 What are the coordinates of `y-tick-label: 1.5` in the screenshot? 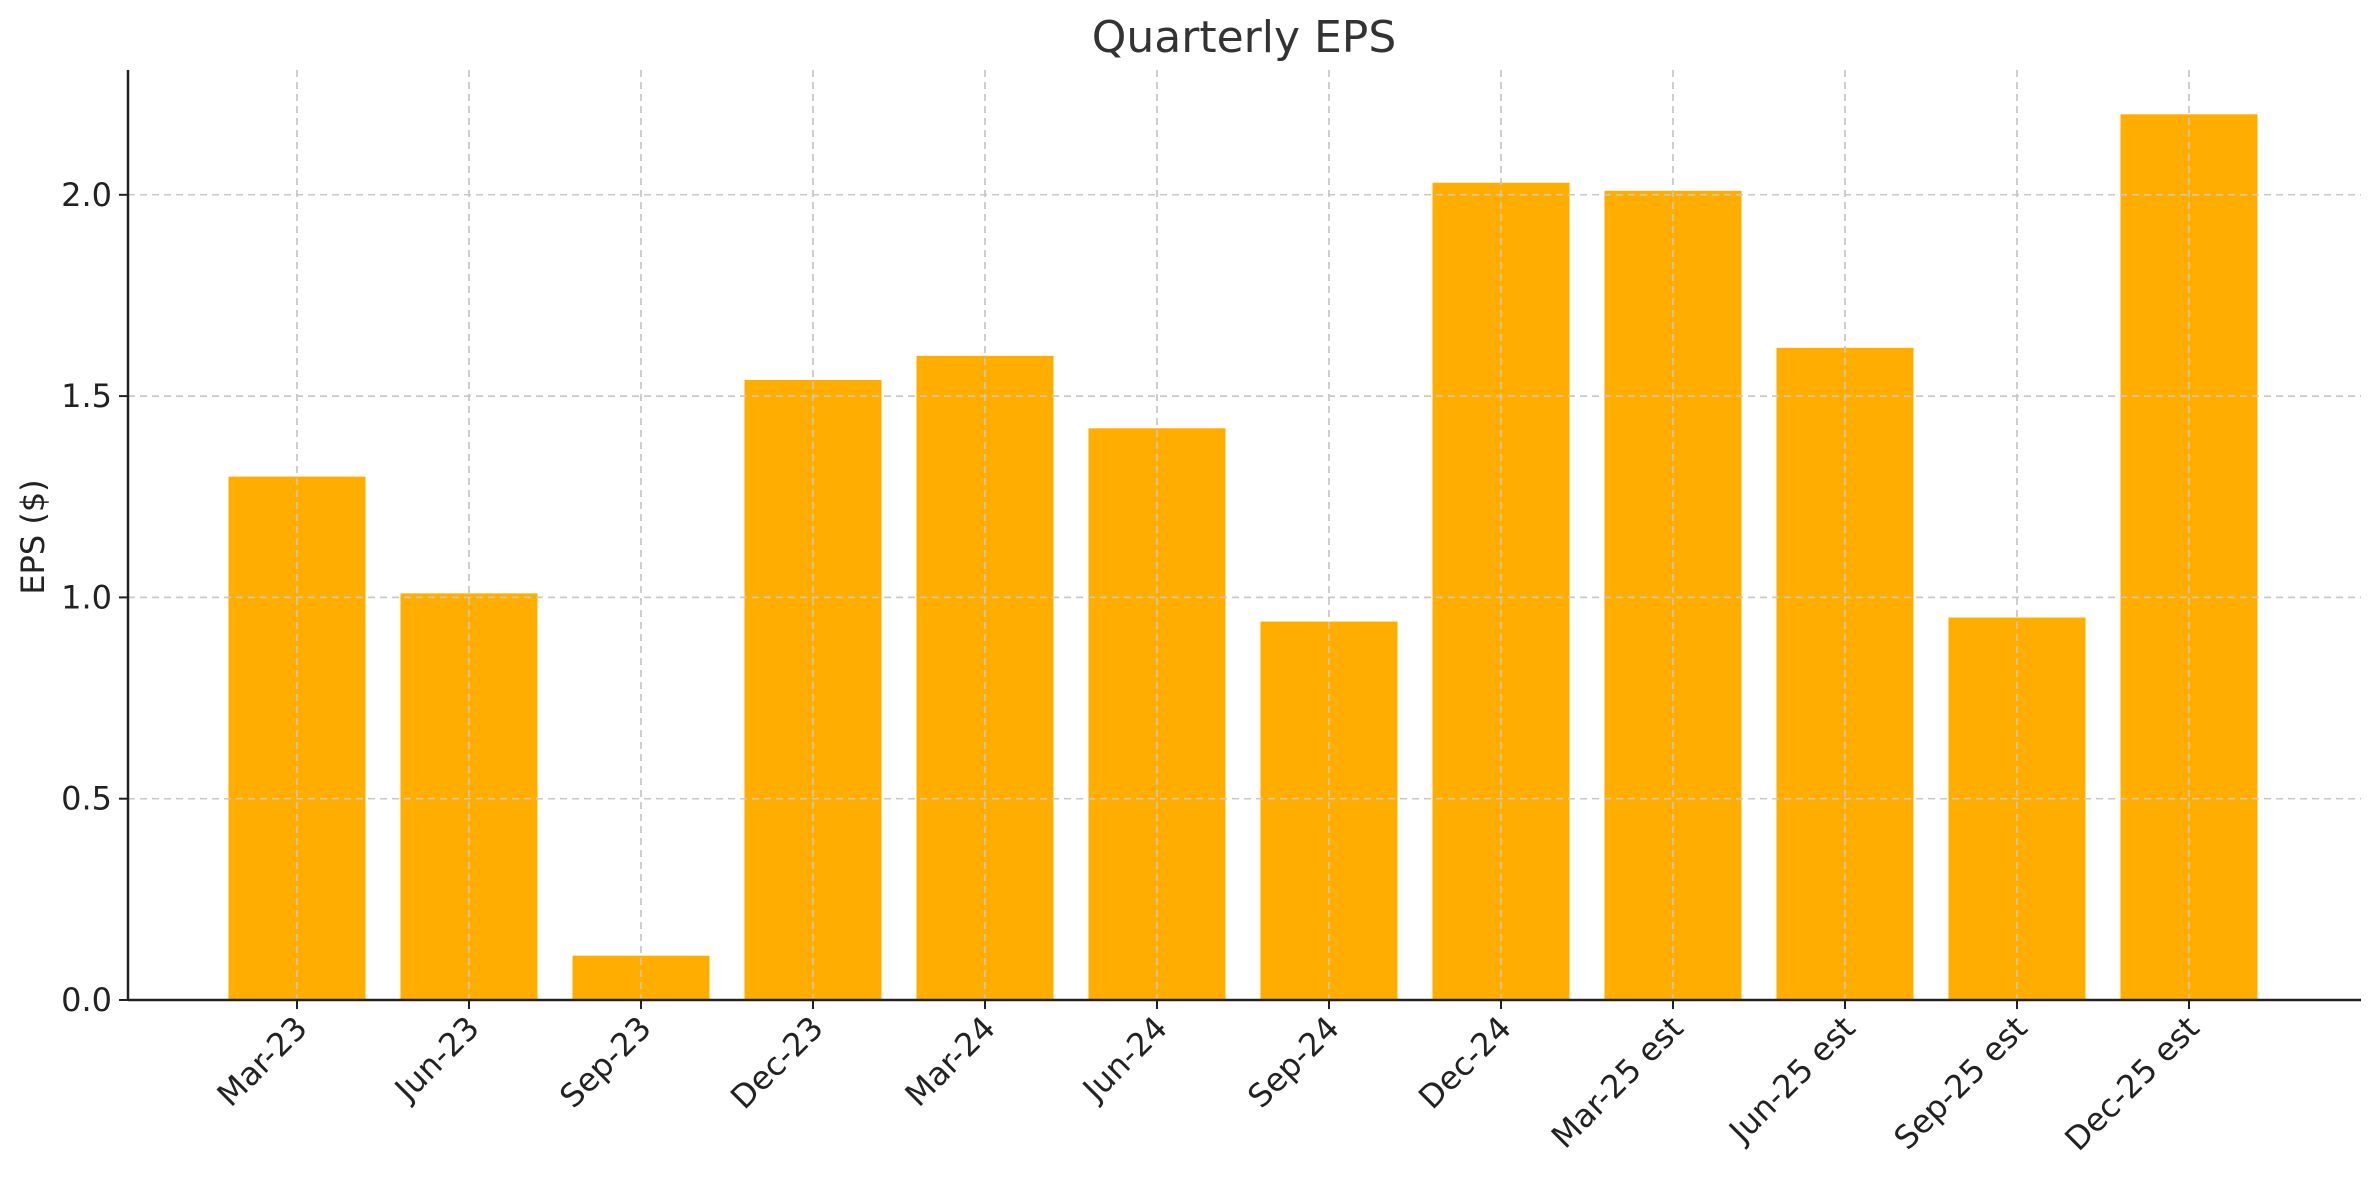 It's located at (86, 396).